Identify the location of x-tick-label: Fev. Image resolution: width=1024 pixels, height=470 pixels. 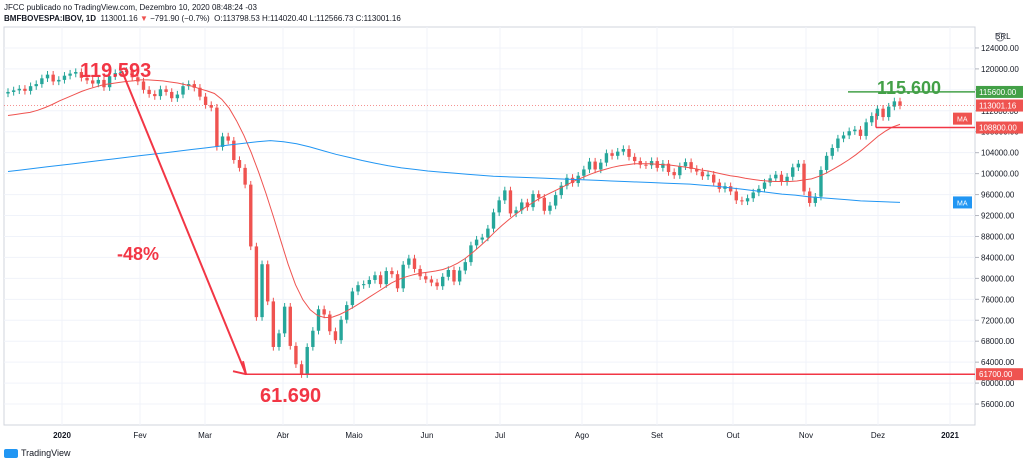
(139, 435).